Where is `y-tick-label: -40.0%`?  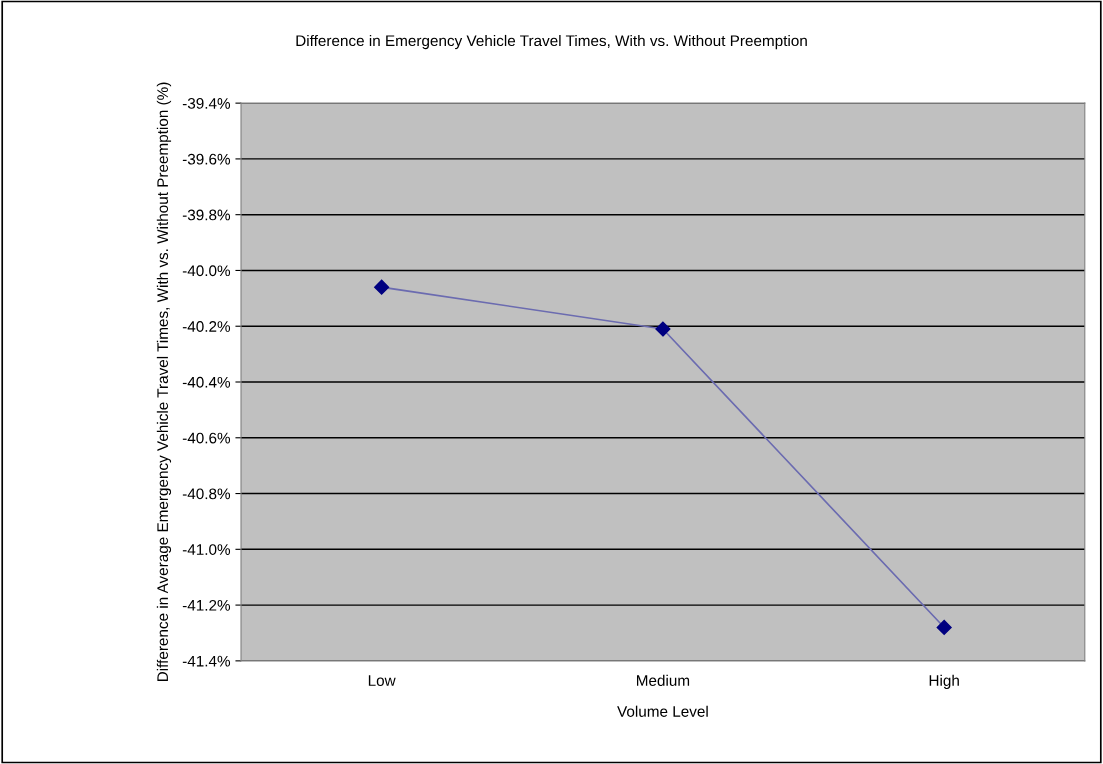 y-tick-label: -40.0% is located at coordinates (206, 271).